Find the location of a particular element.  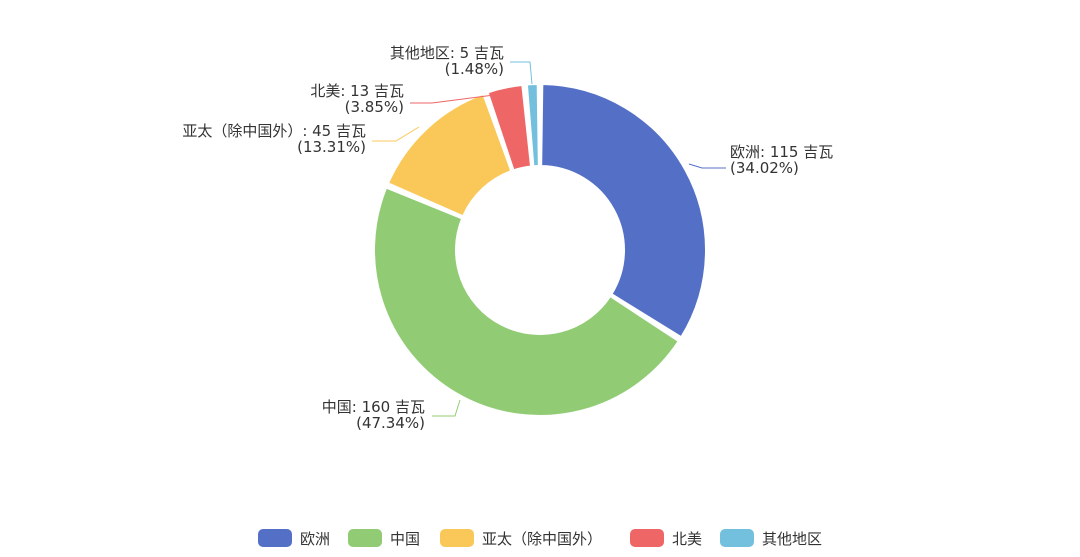

legend-label-1: 中国 is located at coordinates (405, 538).